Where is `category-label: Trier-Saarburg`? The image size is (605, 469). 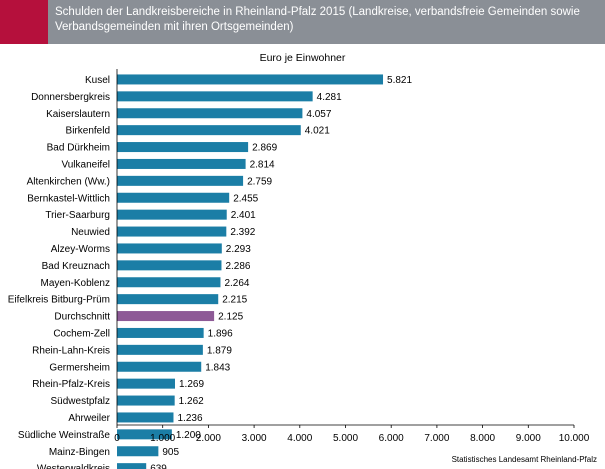 category-label: Trier-Saarburg is located at coordinates (77, 215).